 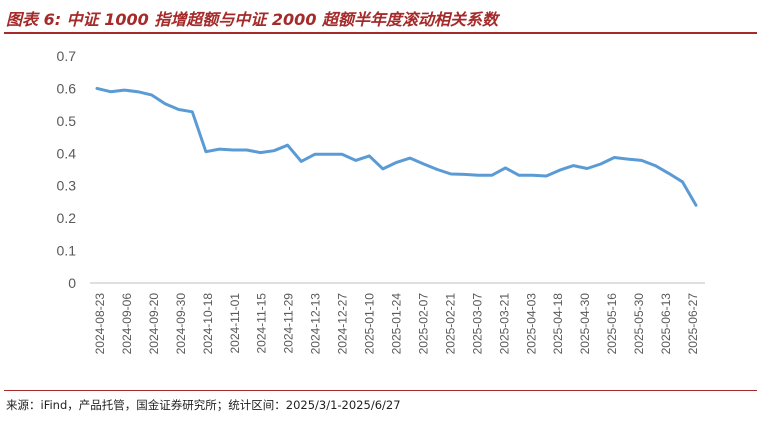 What do you see at coordinates (316, 324) in the screenshot?
I see `x-tick-label: 2024-12-13` at bounding box center [316, 324].